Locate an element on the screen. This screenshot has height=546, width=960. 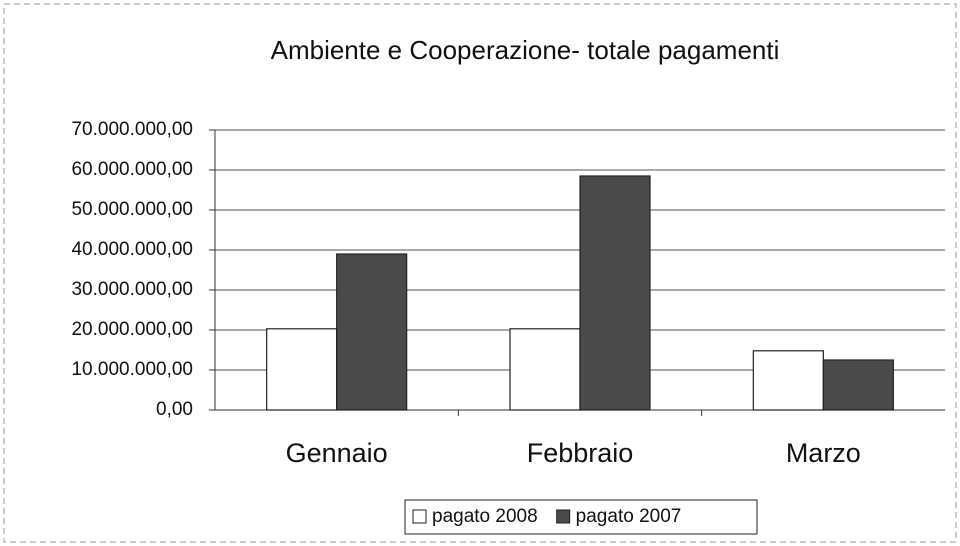
y-tick-label: 10.000.000,00 is located at coordinates (132, 369).